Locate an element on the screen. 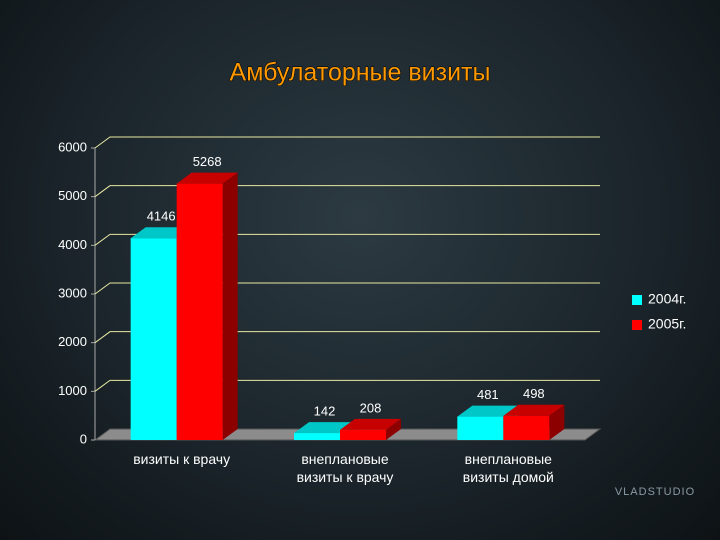  y-tick-label: 6000 is located at coordinates (72, 146).